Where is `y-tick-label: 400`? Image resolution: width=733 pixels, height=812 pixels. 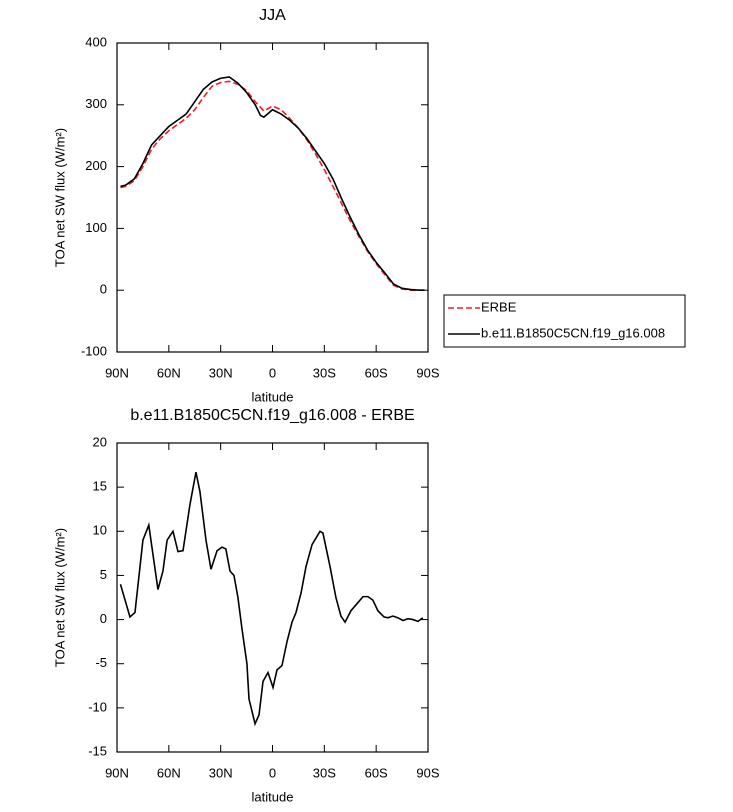 y-tick-label: 400 is located at coordinates (96, 41).